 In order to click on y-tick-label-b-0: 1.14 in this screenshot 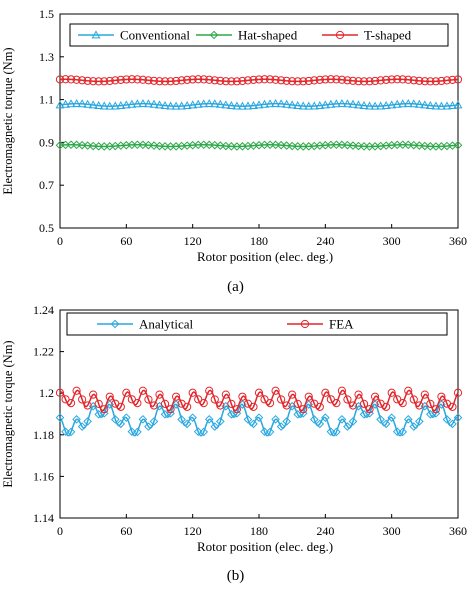, I will do `click(43, 518)`.